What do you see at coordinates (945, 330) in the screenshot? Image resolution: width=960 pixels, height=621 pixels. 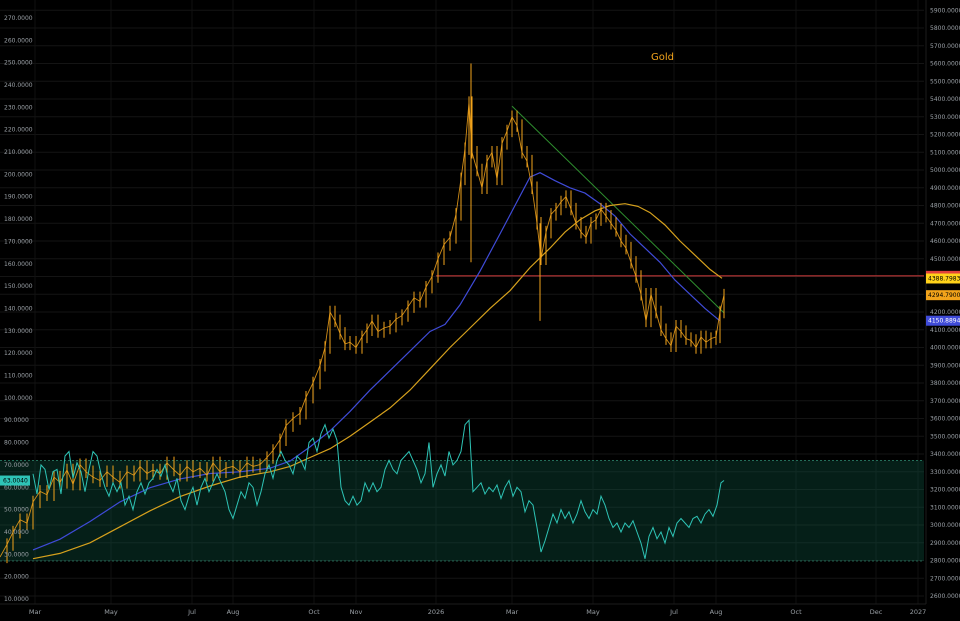 I see `y-right-tick-label: 4100.0000` at bounding box center [945, 330].